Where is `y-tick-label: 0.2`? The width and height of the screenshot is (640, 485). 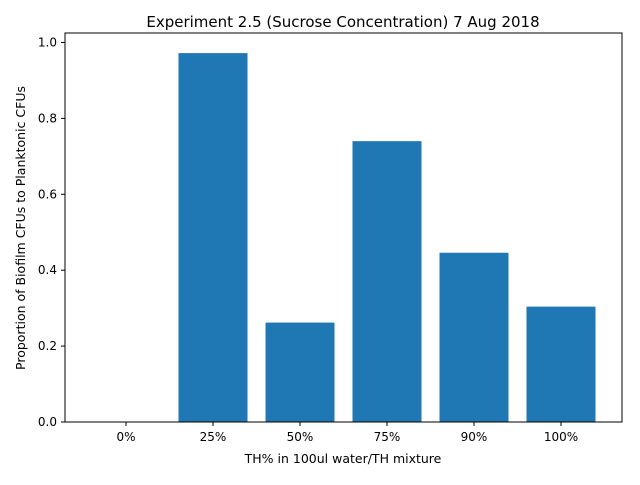 y-tick-label: 0.2 is located at coordinates (47, 346).